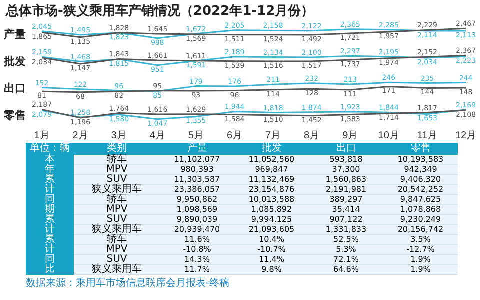  What do you see at coordinates (271, 239) in the screenshot?
I see `text: 10.4%` at bounding box center [271, 239].